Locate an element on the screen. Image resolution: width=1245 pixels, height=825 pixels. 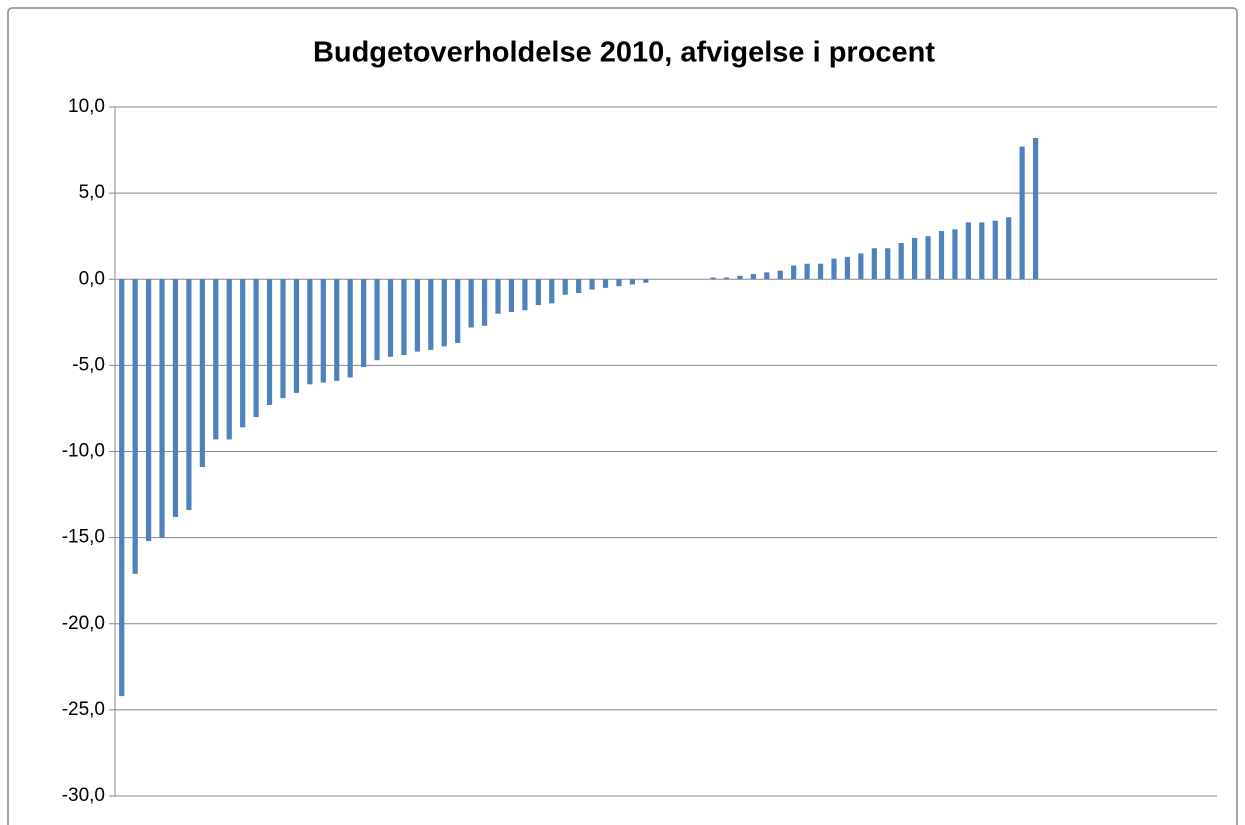
y-tick-label: 5,0 is located at coordinates (92, 192).